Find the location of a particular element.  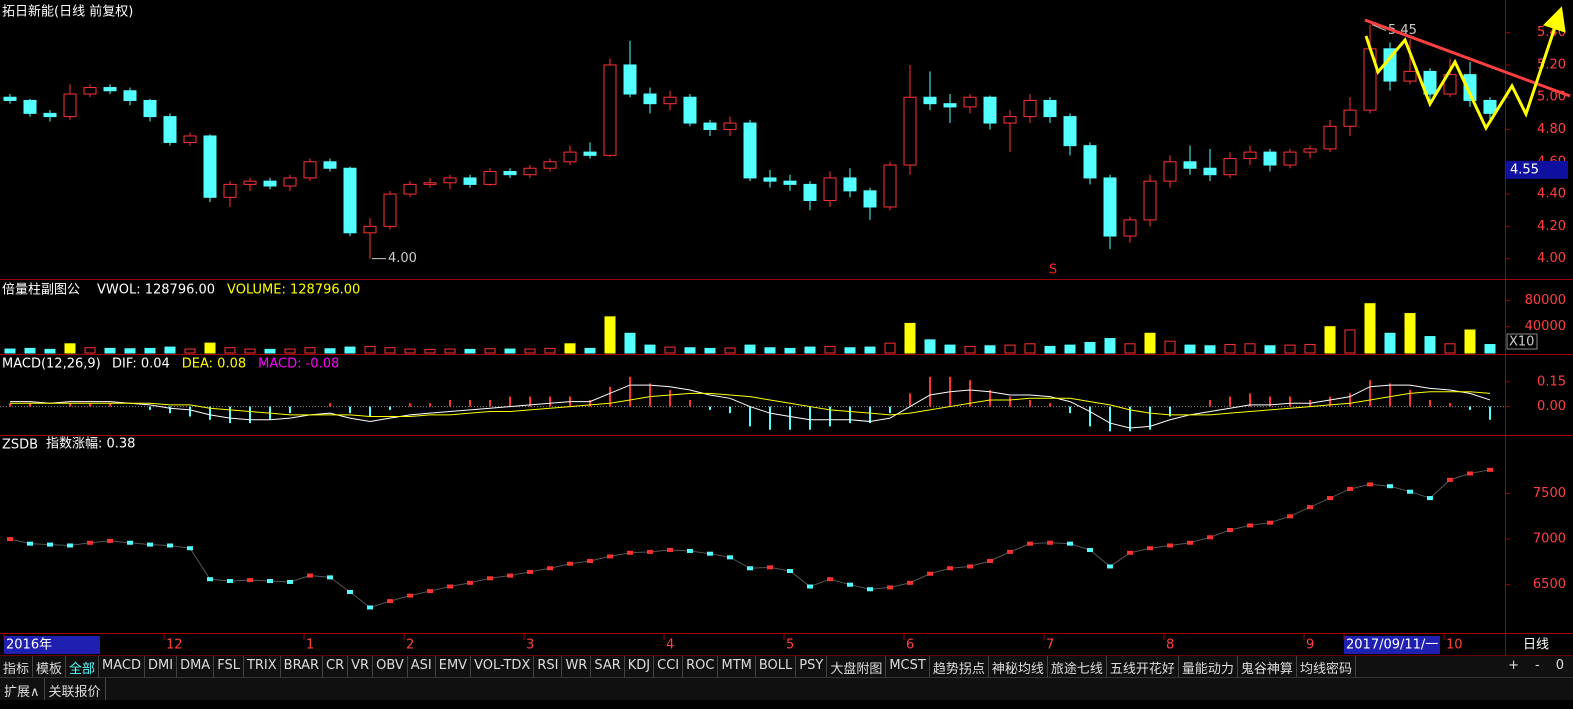

tab: 鬼谷神算 is located at coordinates (1267, 667).